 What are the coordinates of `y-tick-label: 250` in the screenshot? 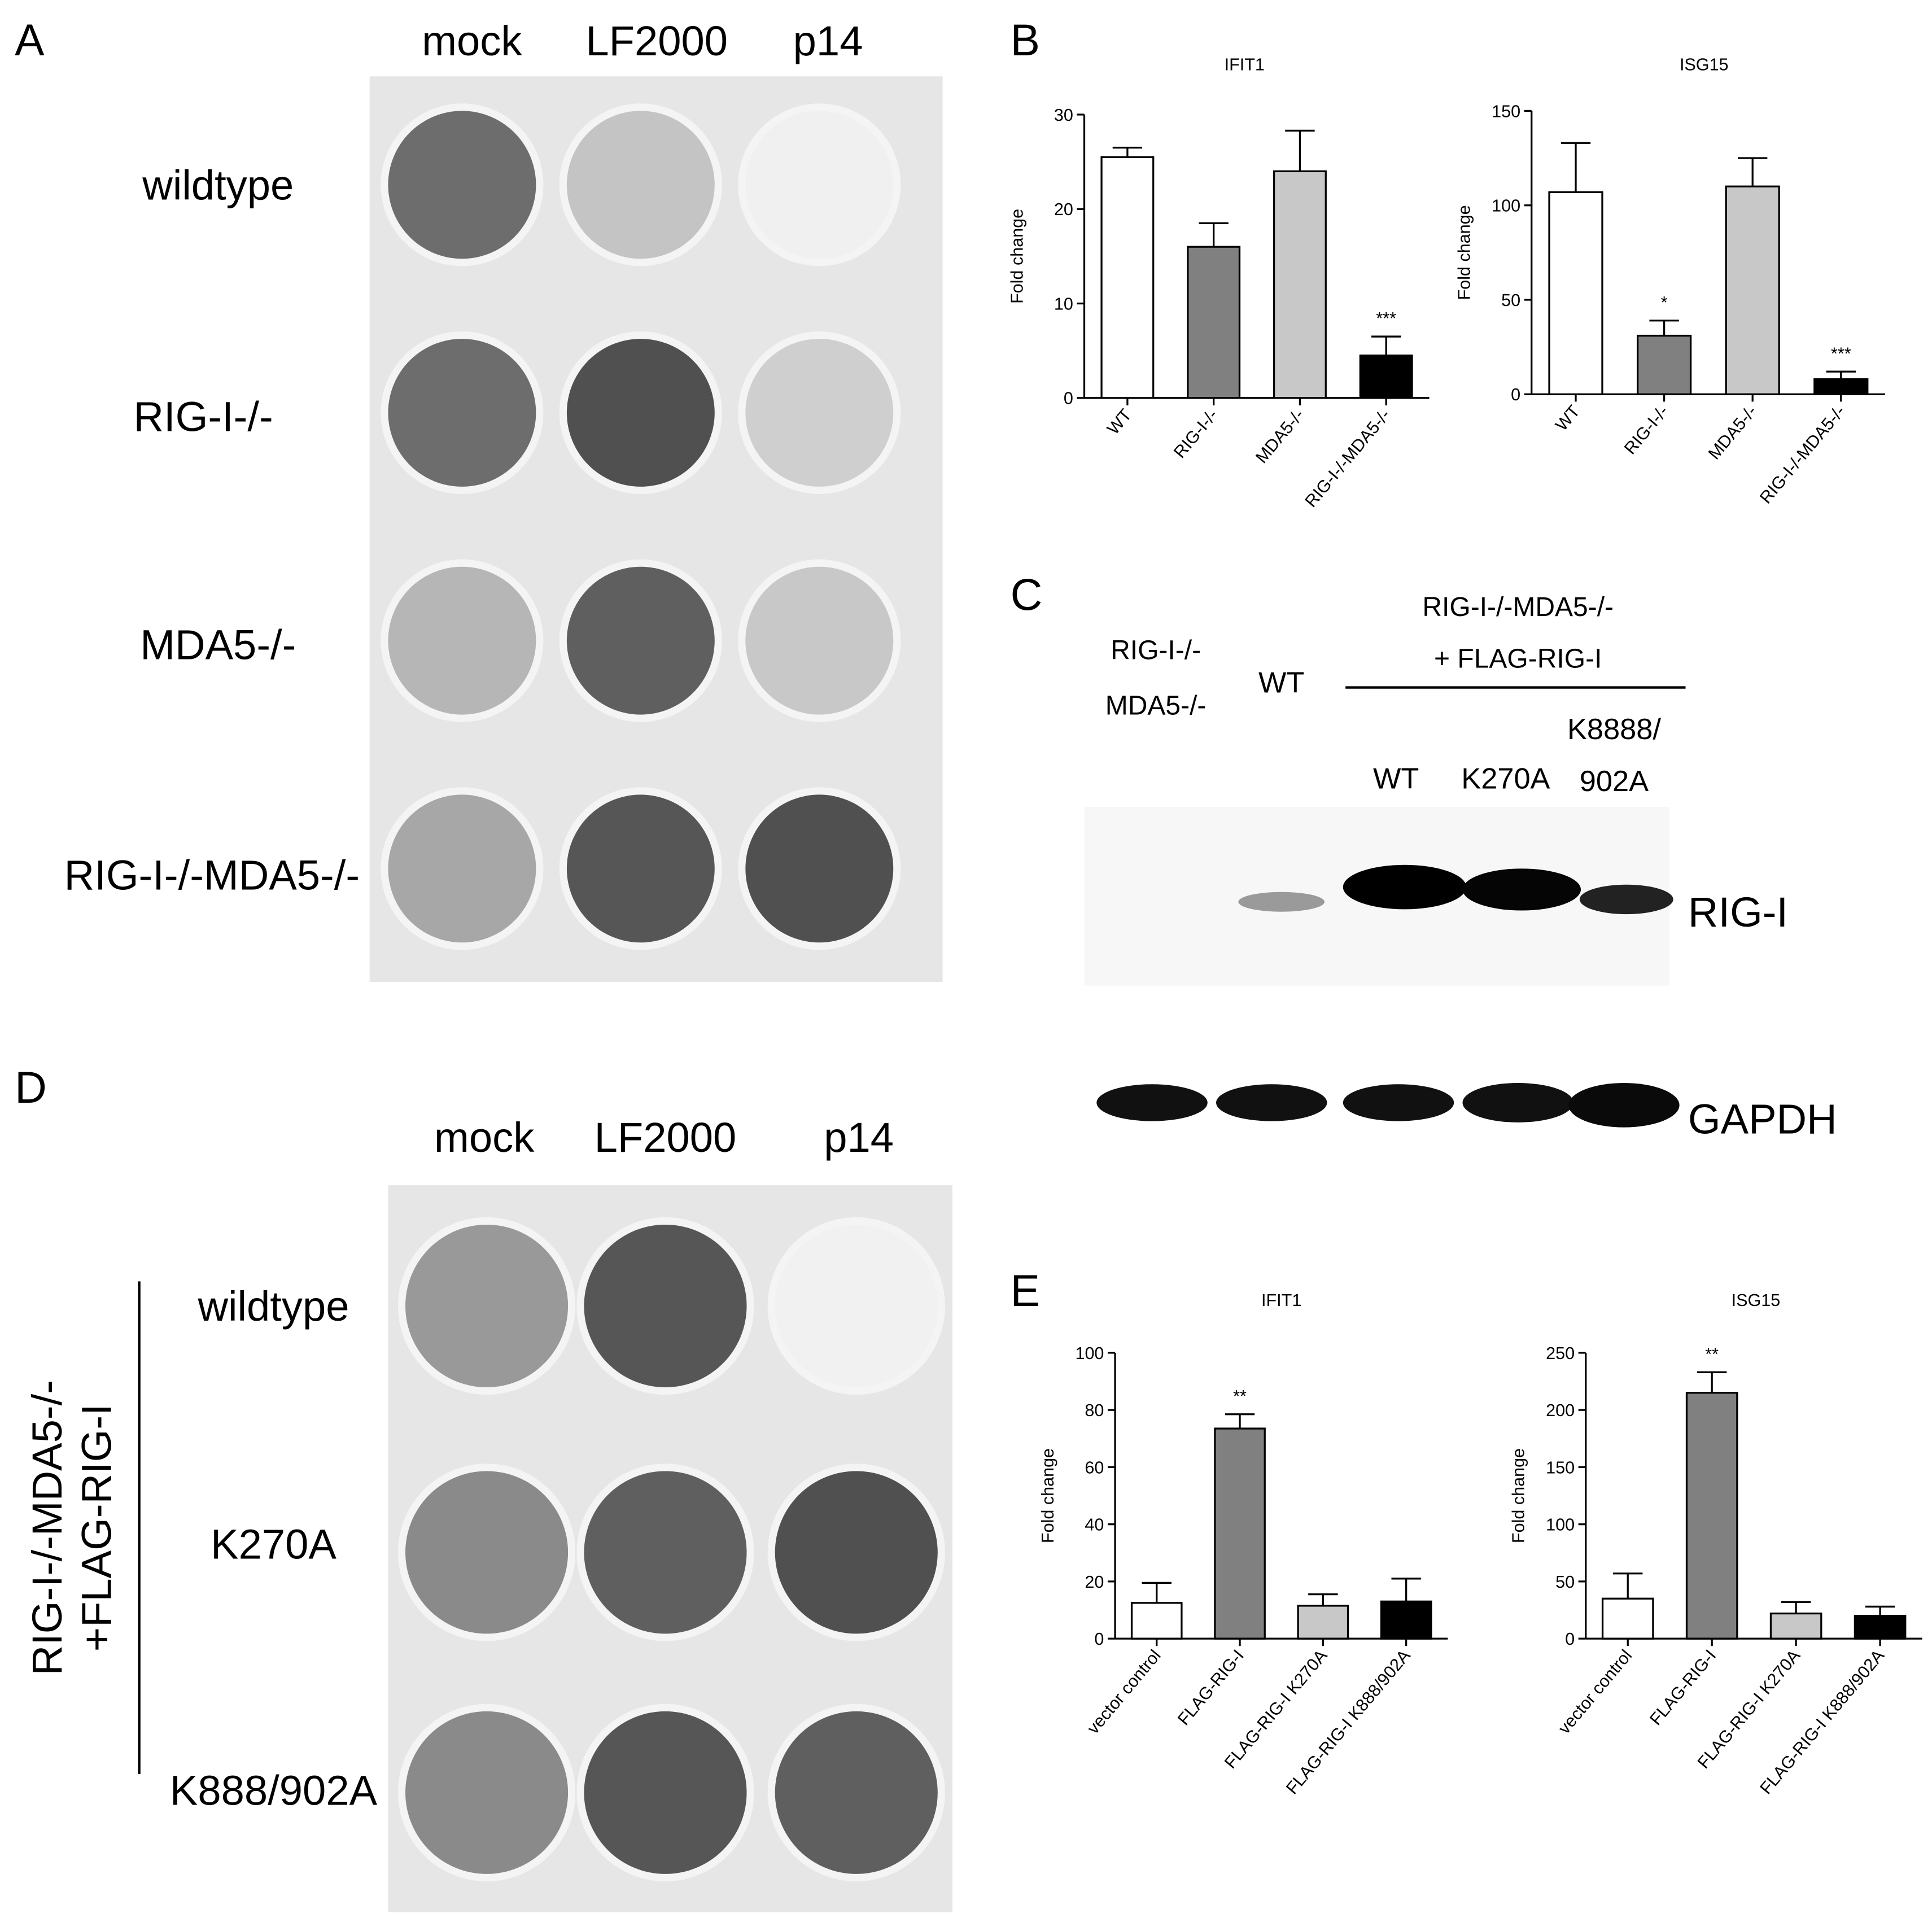 It's located at (1561, 1353).